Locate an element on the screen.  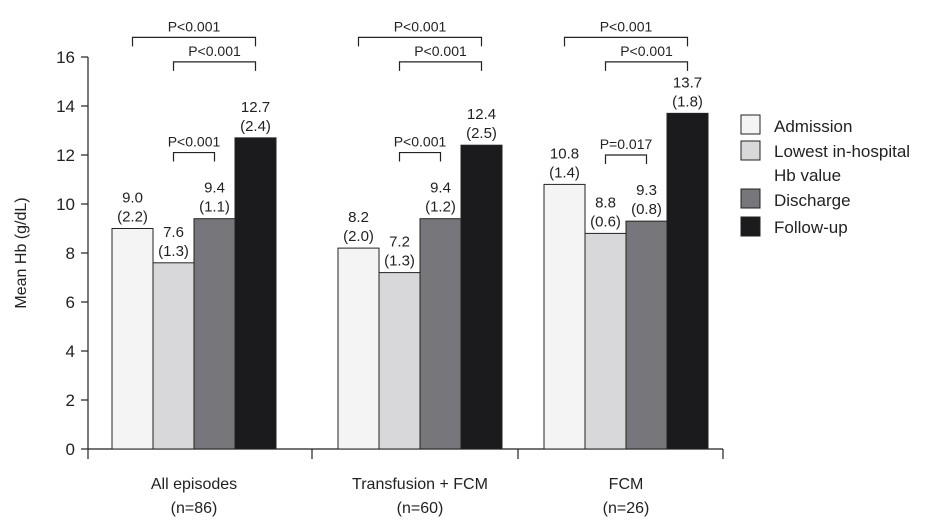
bar-value-label: 8.2 is located at coordinates (358, 217).